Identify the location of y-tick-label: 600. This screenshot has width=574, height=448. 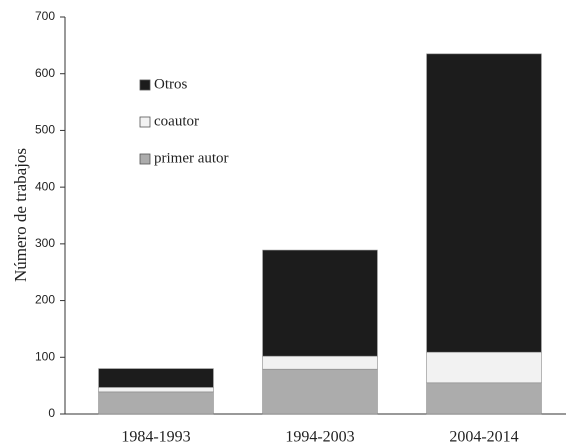
(45, 73).